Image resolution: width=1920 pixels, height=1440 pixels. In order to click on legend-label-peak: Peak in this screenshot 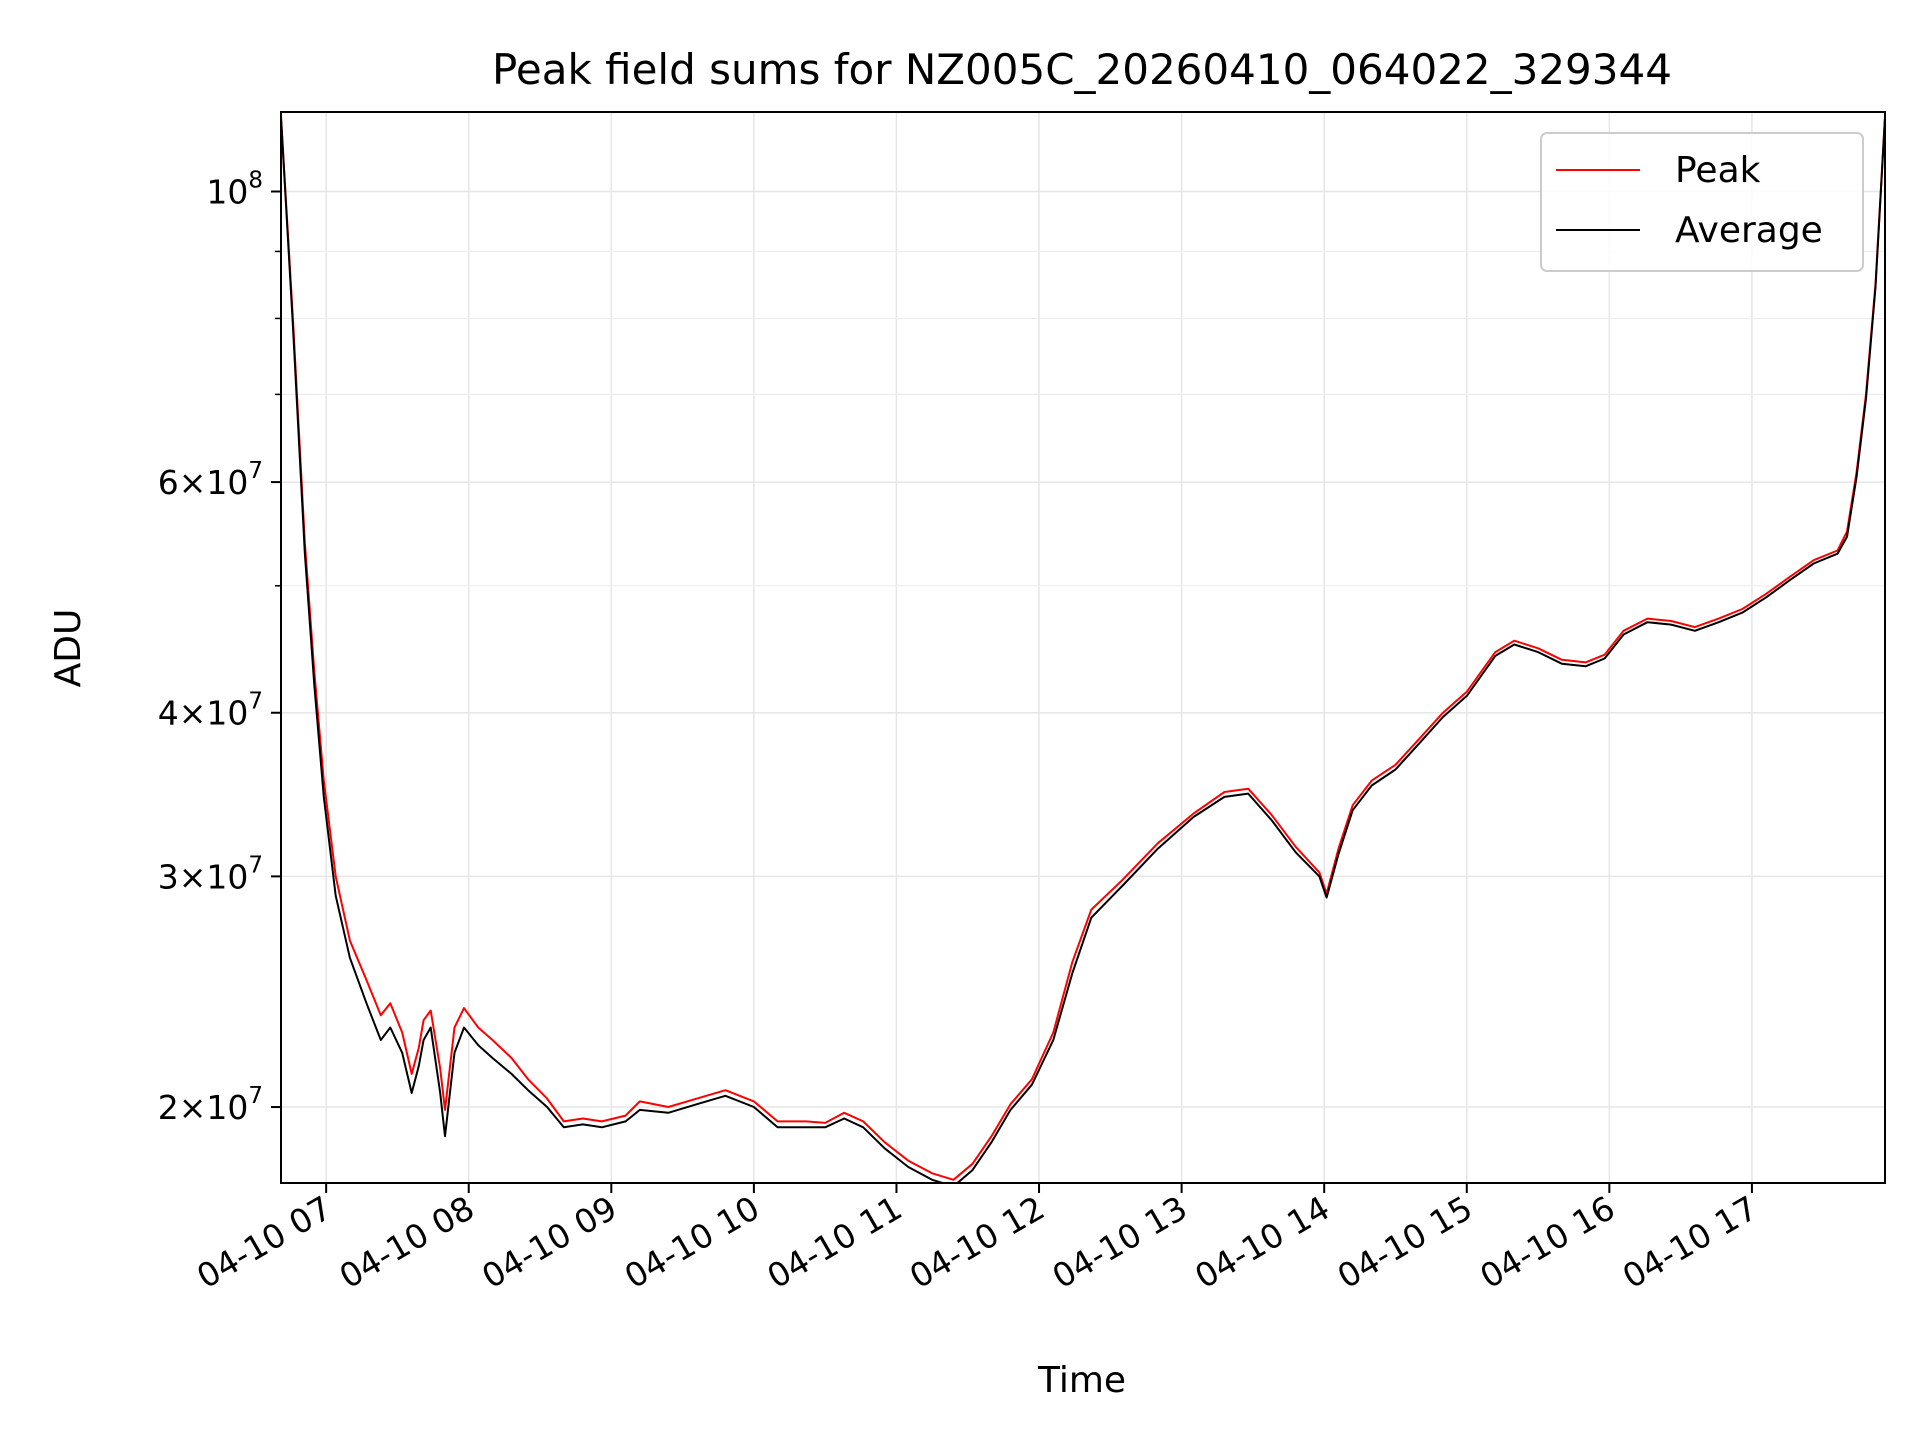, I will do `click(1718, 170)`.